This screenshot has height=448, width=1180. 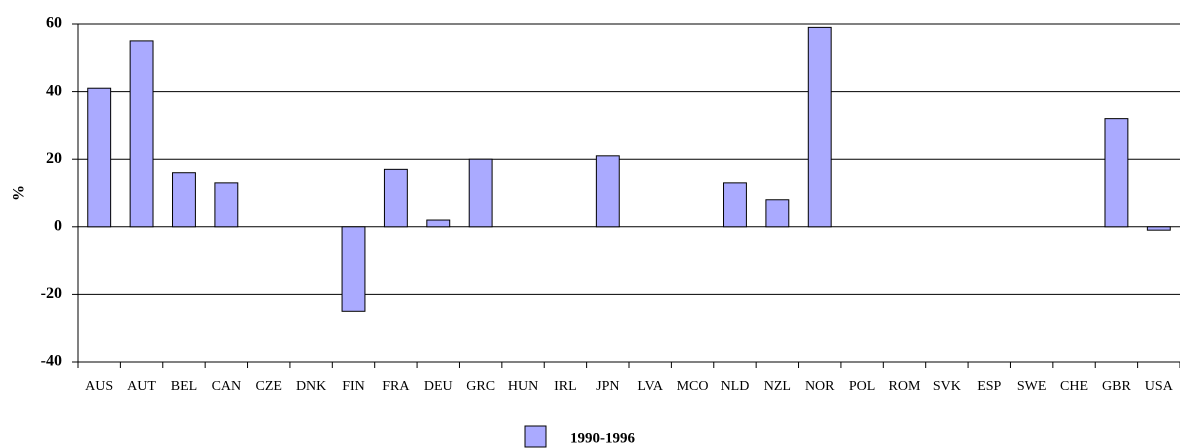 I want to click on y-tick-label: 60, so click(x=54, y=23).